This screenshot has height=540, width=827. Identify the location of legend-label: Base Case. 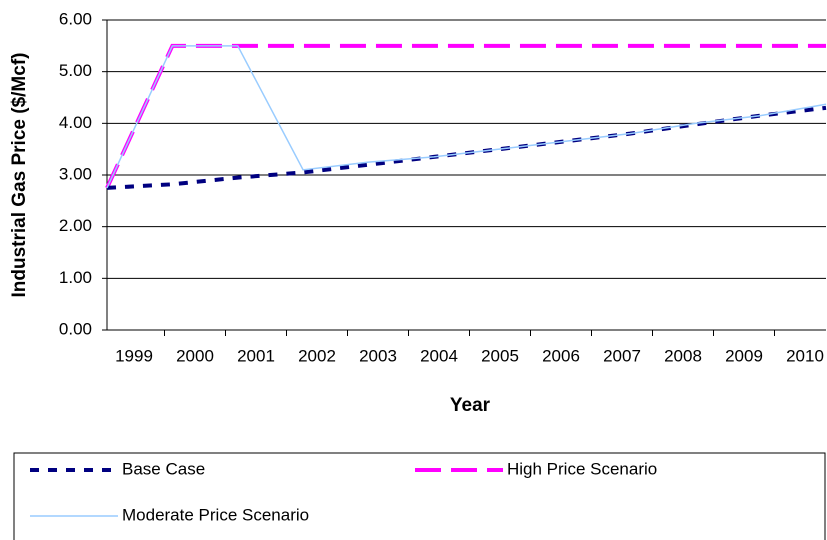
(163, 468).